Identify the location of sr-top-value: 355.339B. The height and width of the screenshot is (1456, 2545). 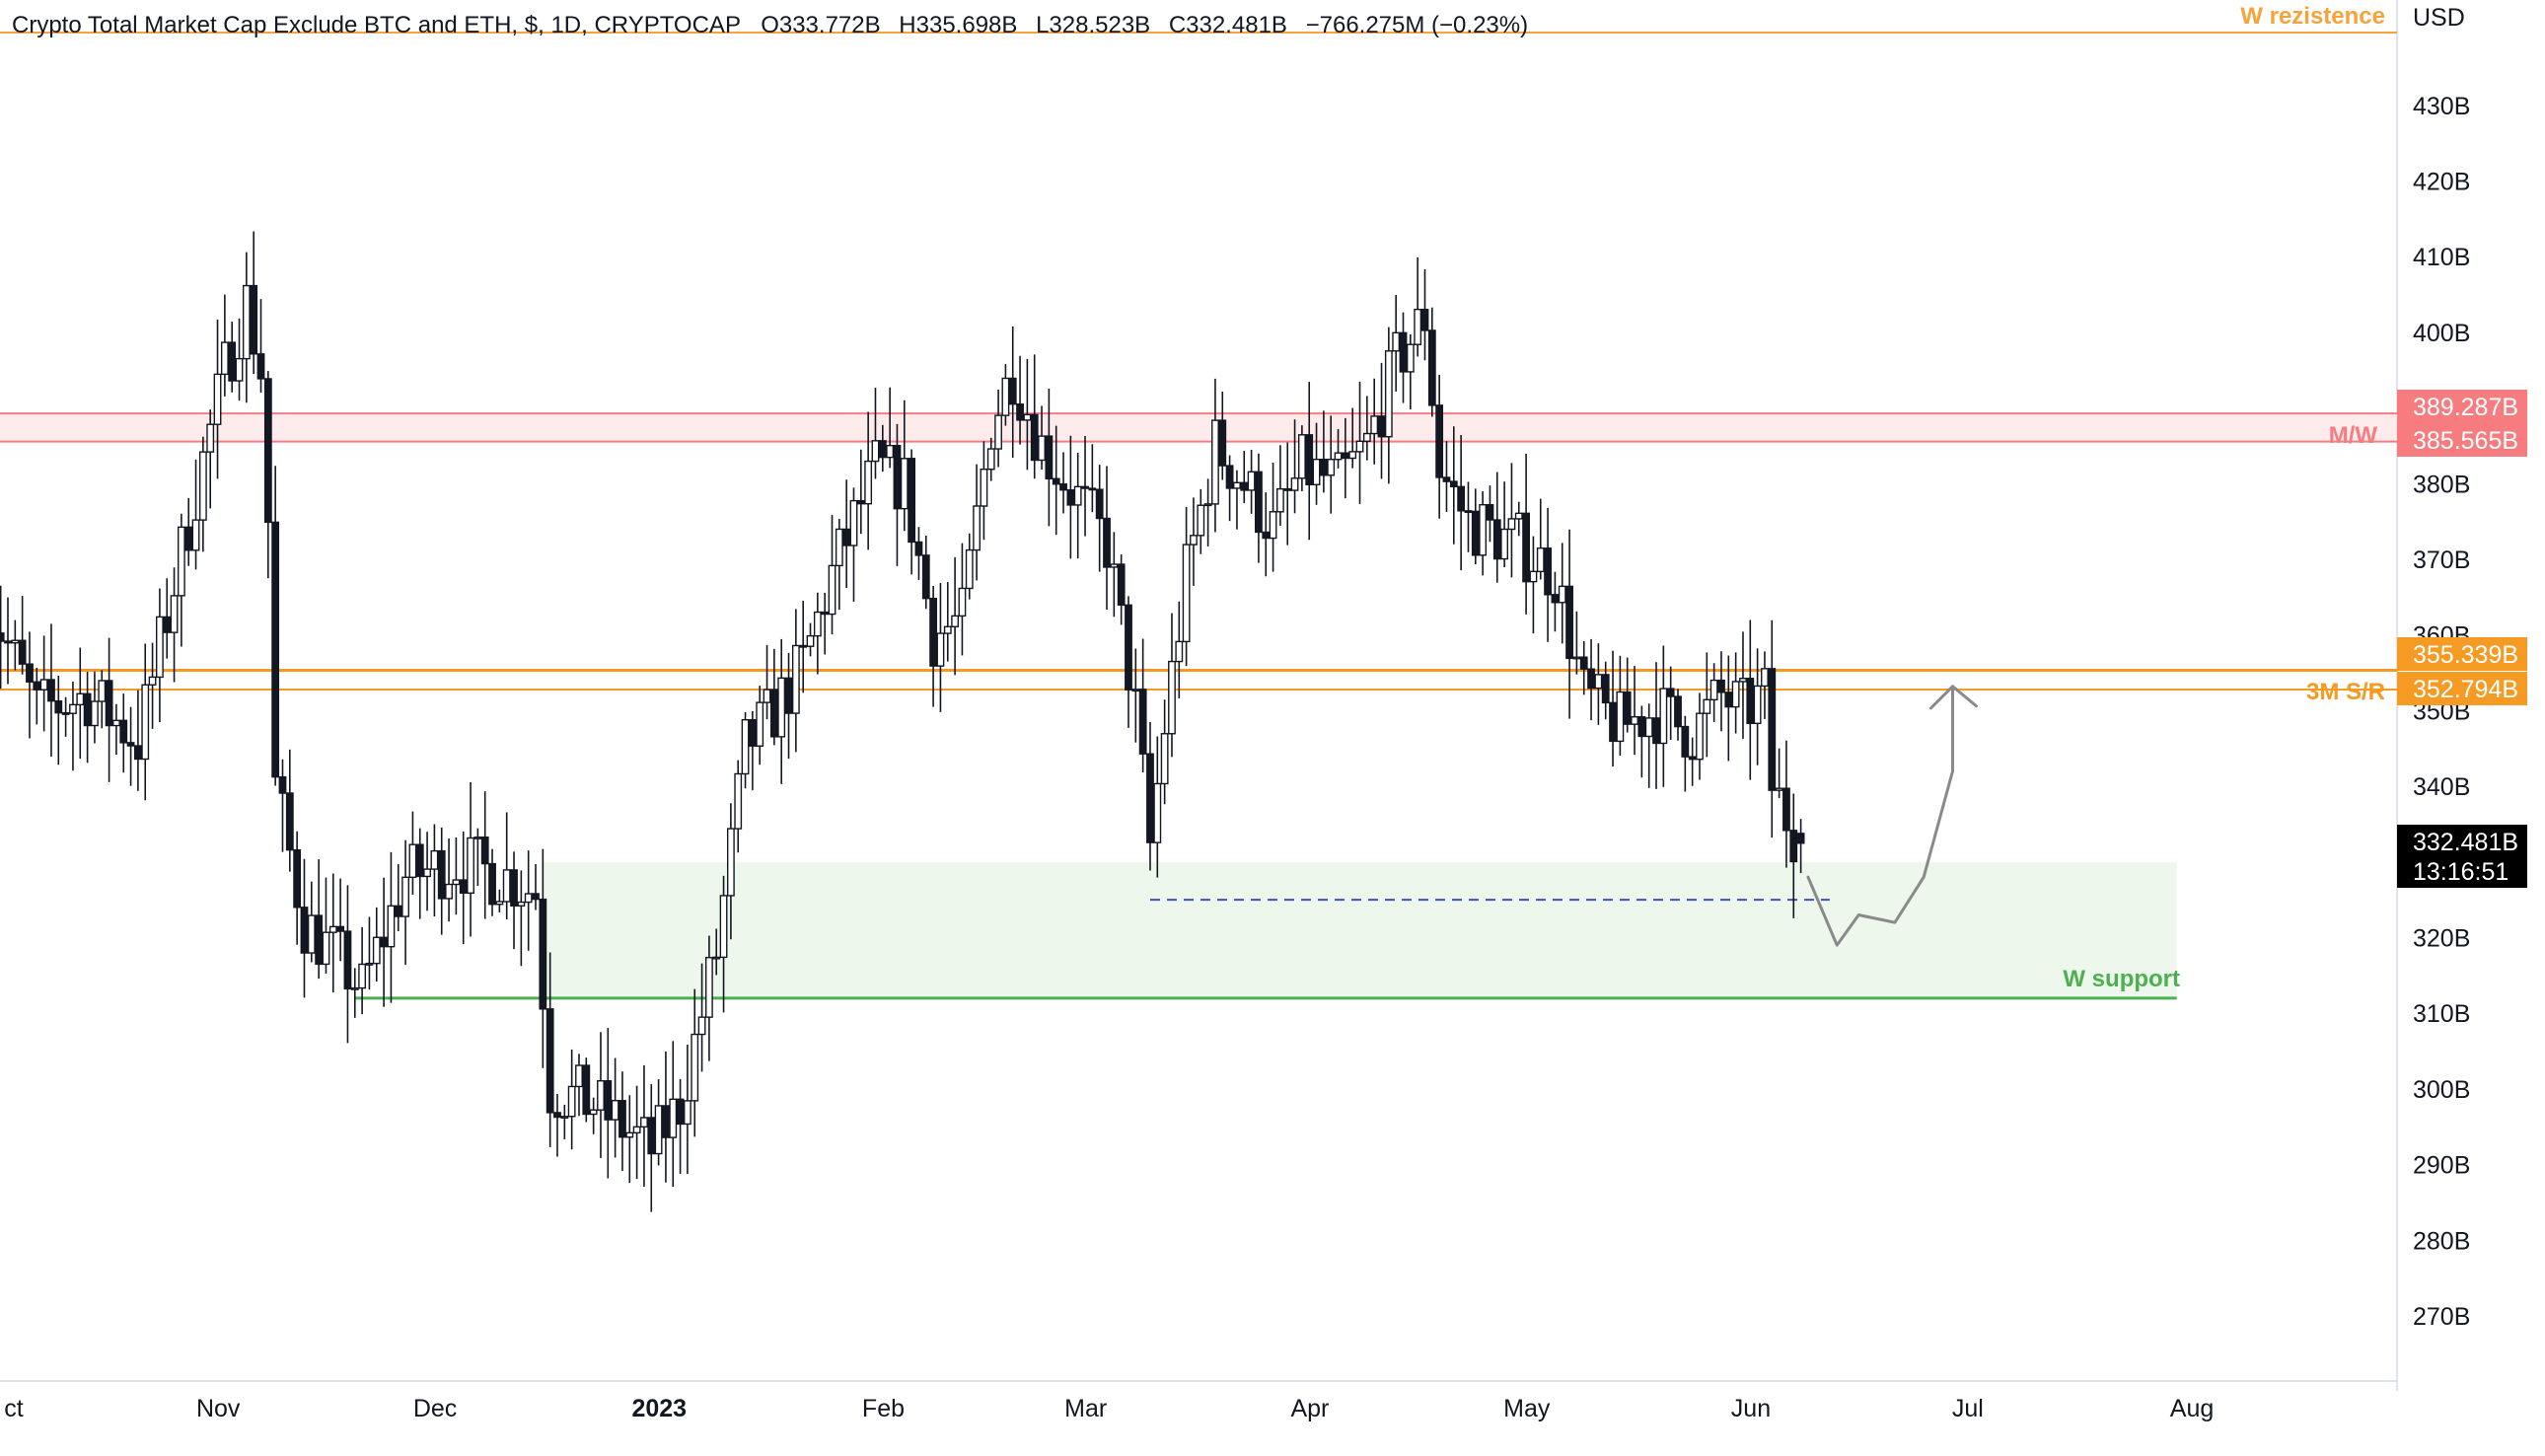
(2465, 655).